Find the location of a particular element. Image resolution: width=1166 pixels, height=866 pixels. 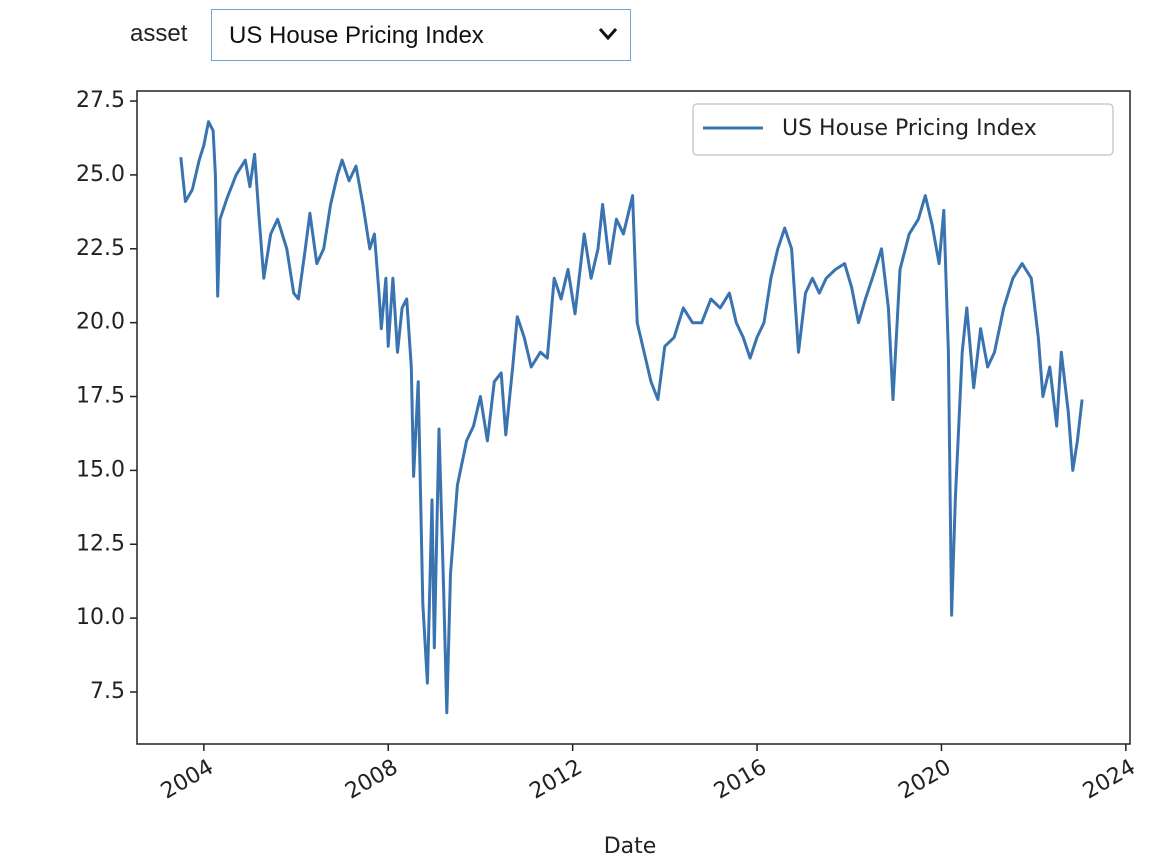

y-tick-label: 7.5 is located at coordinates (107, 691).